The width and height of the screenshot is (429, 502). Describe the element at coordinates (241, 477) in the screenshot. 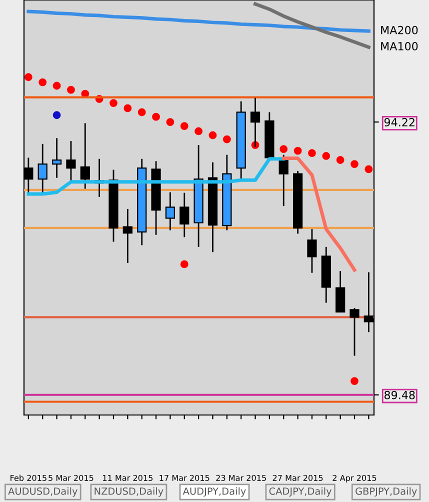

I see `x-tick-label: 23 Mar 2015` at that location.